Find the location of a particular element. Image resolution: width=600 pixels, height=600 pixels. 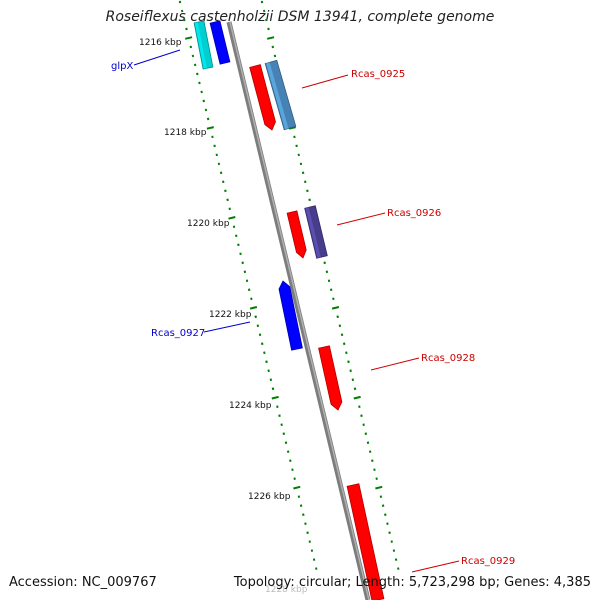

gene-label-rcas-0927: Rcas_0927 is located at coordinates (178, 333).